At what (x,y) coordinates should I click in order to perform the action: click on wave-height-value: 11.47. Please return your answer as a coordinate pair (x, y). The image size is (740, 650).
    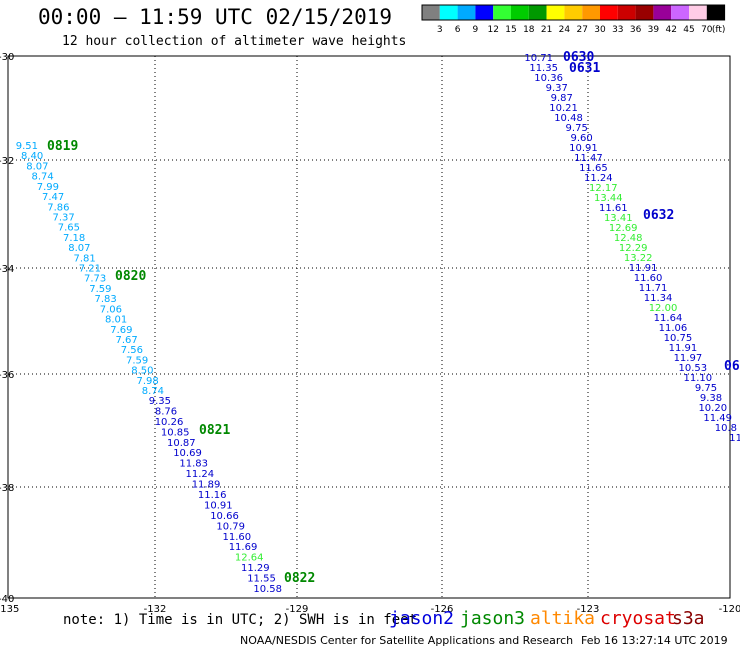
    Looking at the image, I should click on (588, 158).